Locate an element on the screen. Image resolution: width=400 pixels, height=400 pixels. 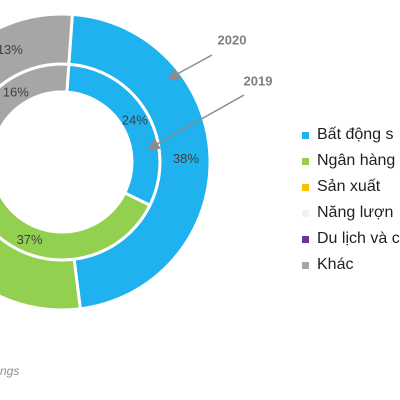
data-label-2019-0: 24% is located at coordinates (135, 120).